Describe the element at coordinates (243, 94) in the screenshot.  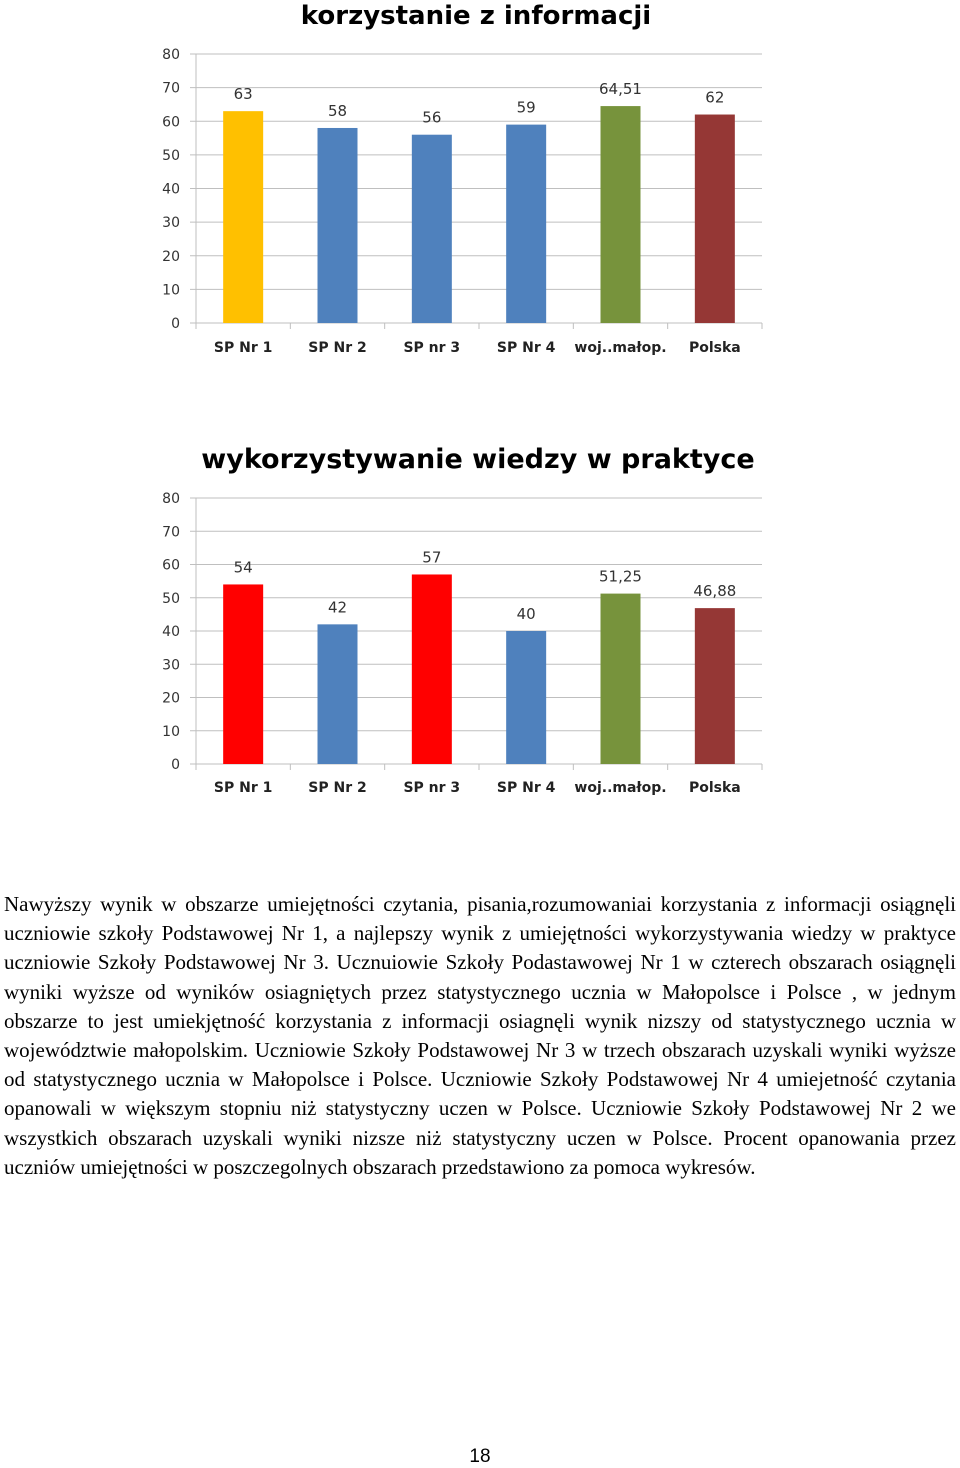
I see `data-label: 63` at that location.